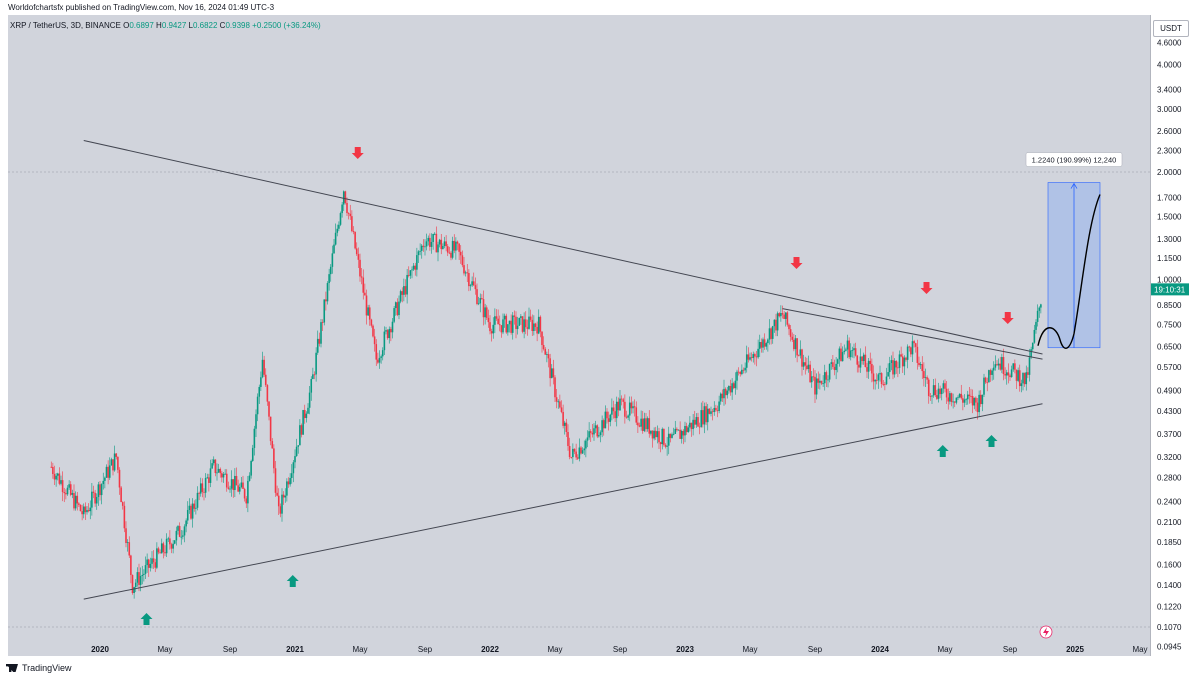  What do you see at coordinates (39, 668) in the screenshot?
I see `tradingview-logo: TradingView` at bounding box center [39, 668].